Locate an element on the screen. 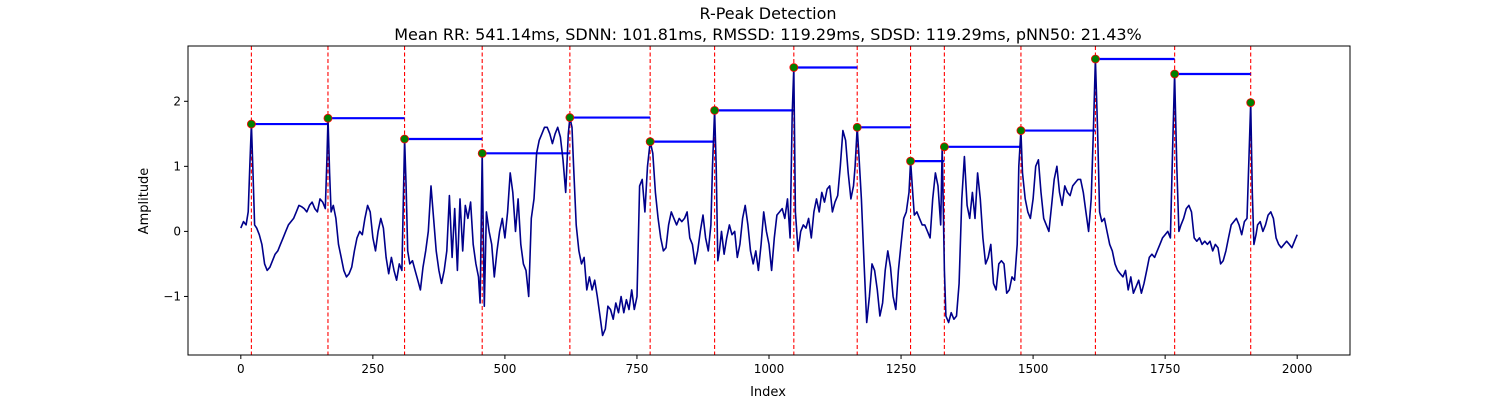  x-tick-label: 750 is located at coordinates (637, 369).